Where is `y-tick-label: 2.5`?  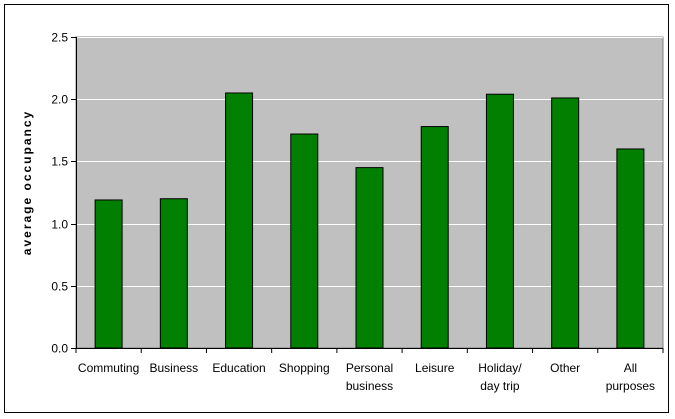 y-tick-label: 2.5 is located at coordinates (59, 38).